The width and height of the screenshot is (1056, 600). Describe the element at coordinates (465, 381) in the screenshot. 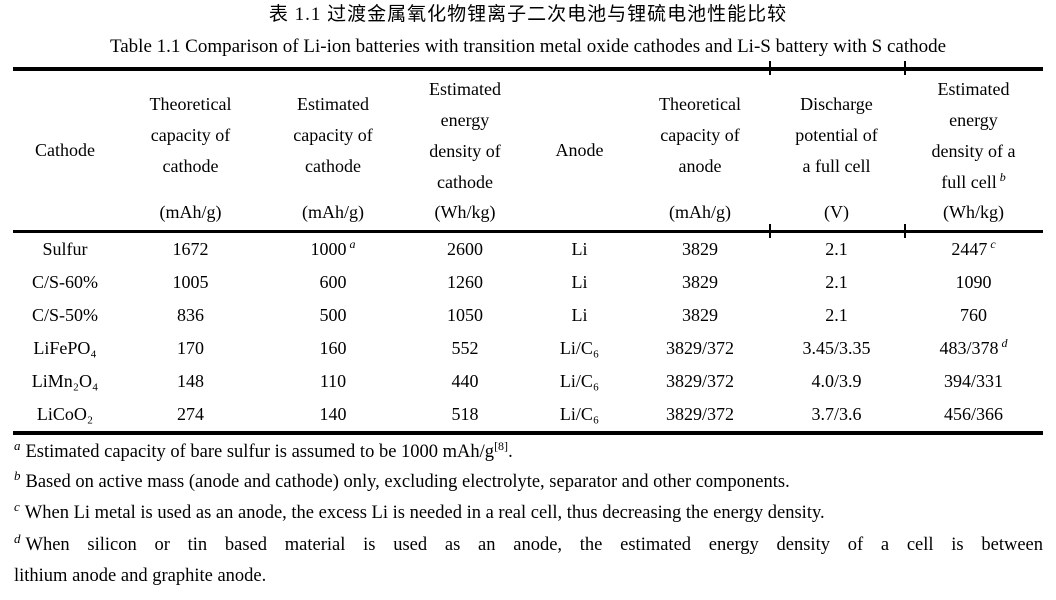

I see `table-cell: 440` at that location.